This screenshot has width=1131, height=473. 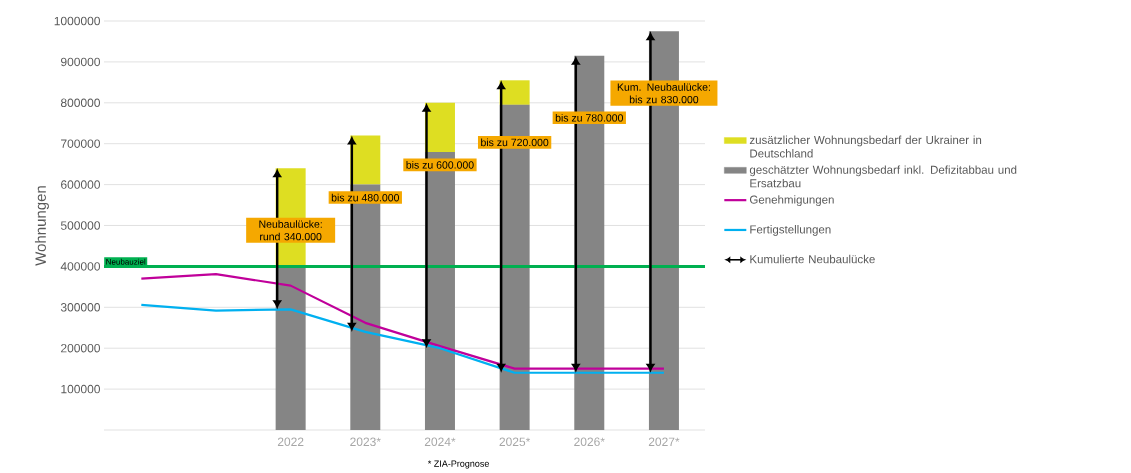 I want to click on legend-label: geschätzter Wohnungsbedarf inkl. Defizitabbau und Ersatzbau, so click(x=883, y=176).